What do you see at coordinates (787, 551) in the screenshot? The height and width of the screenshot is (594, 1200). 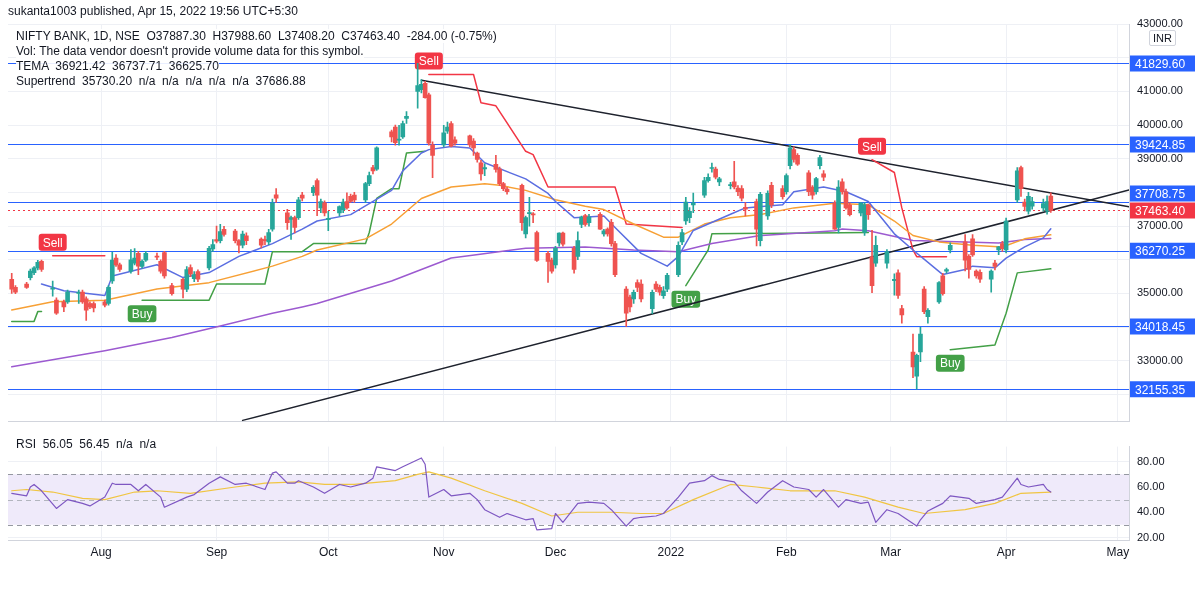 I see `x-tick-label: Feb` at bounding box center [787, 551].